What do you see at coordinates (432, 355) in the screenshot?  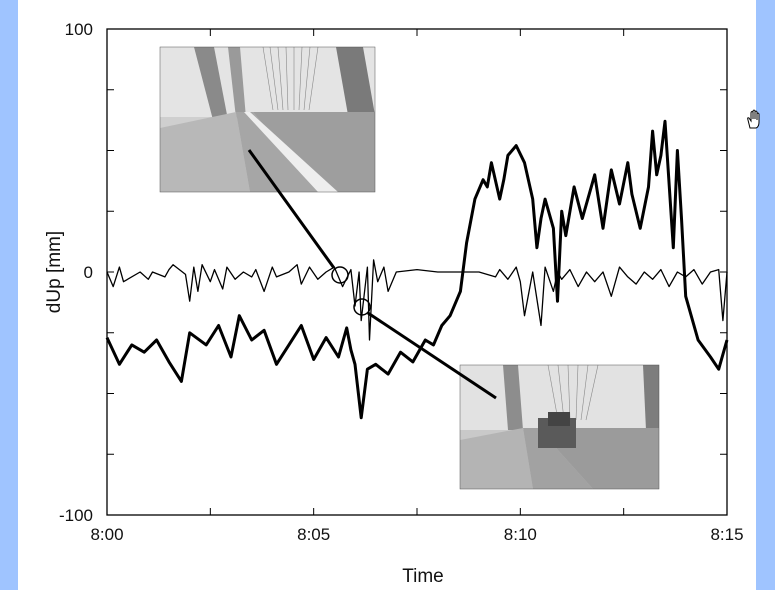 I see `callout-line-bottom` at bounding box center [432, 355].